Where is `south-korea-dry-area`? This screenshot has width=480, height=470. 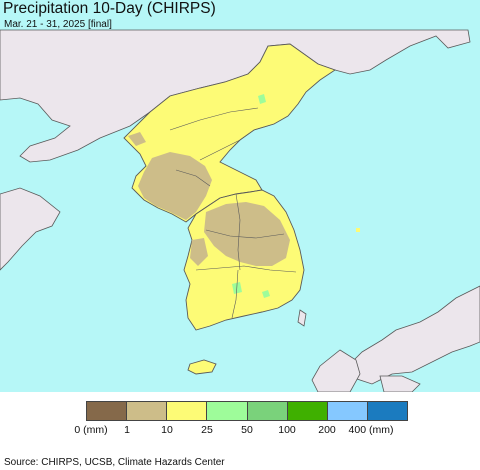 south-korea-dry-area is located at coordinates (247, 234).